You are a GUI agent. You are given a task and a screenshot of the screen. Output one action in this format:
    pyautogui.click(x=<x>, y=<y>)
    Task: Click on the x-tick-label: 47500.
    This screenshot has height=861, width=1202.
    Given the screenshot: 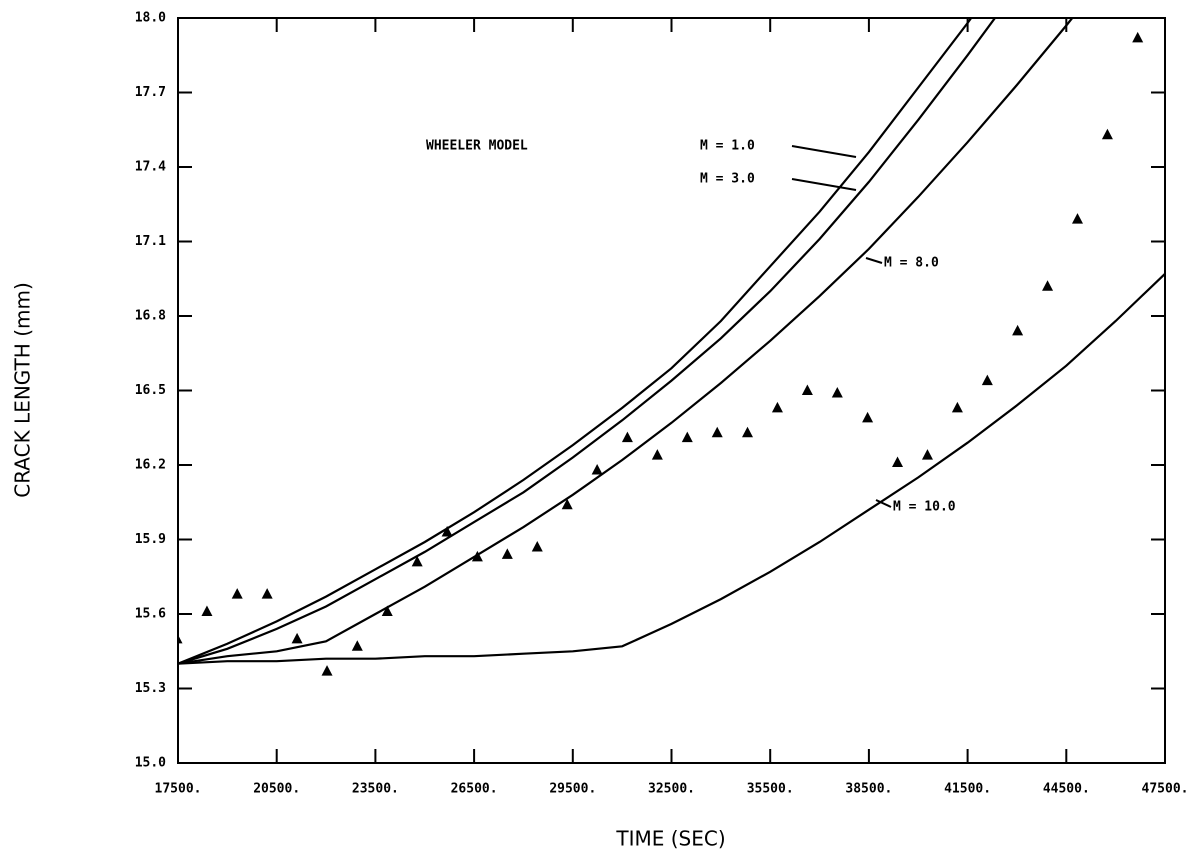 What is the action you would take?
    pyautogui.click(x=1165, y=789)
    